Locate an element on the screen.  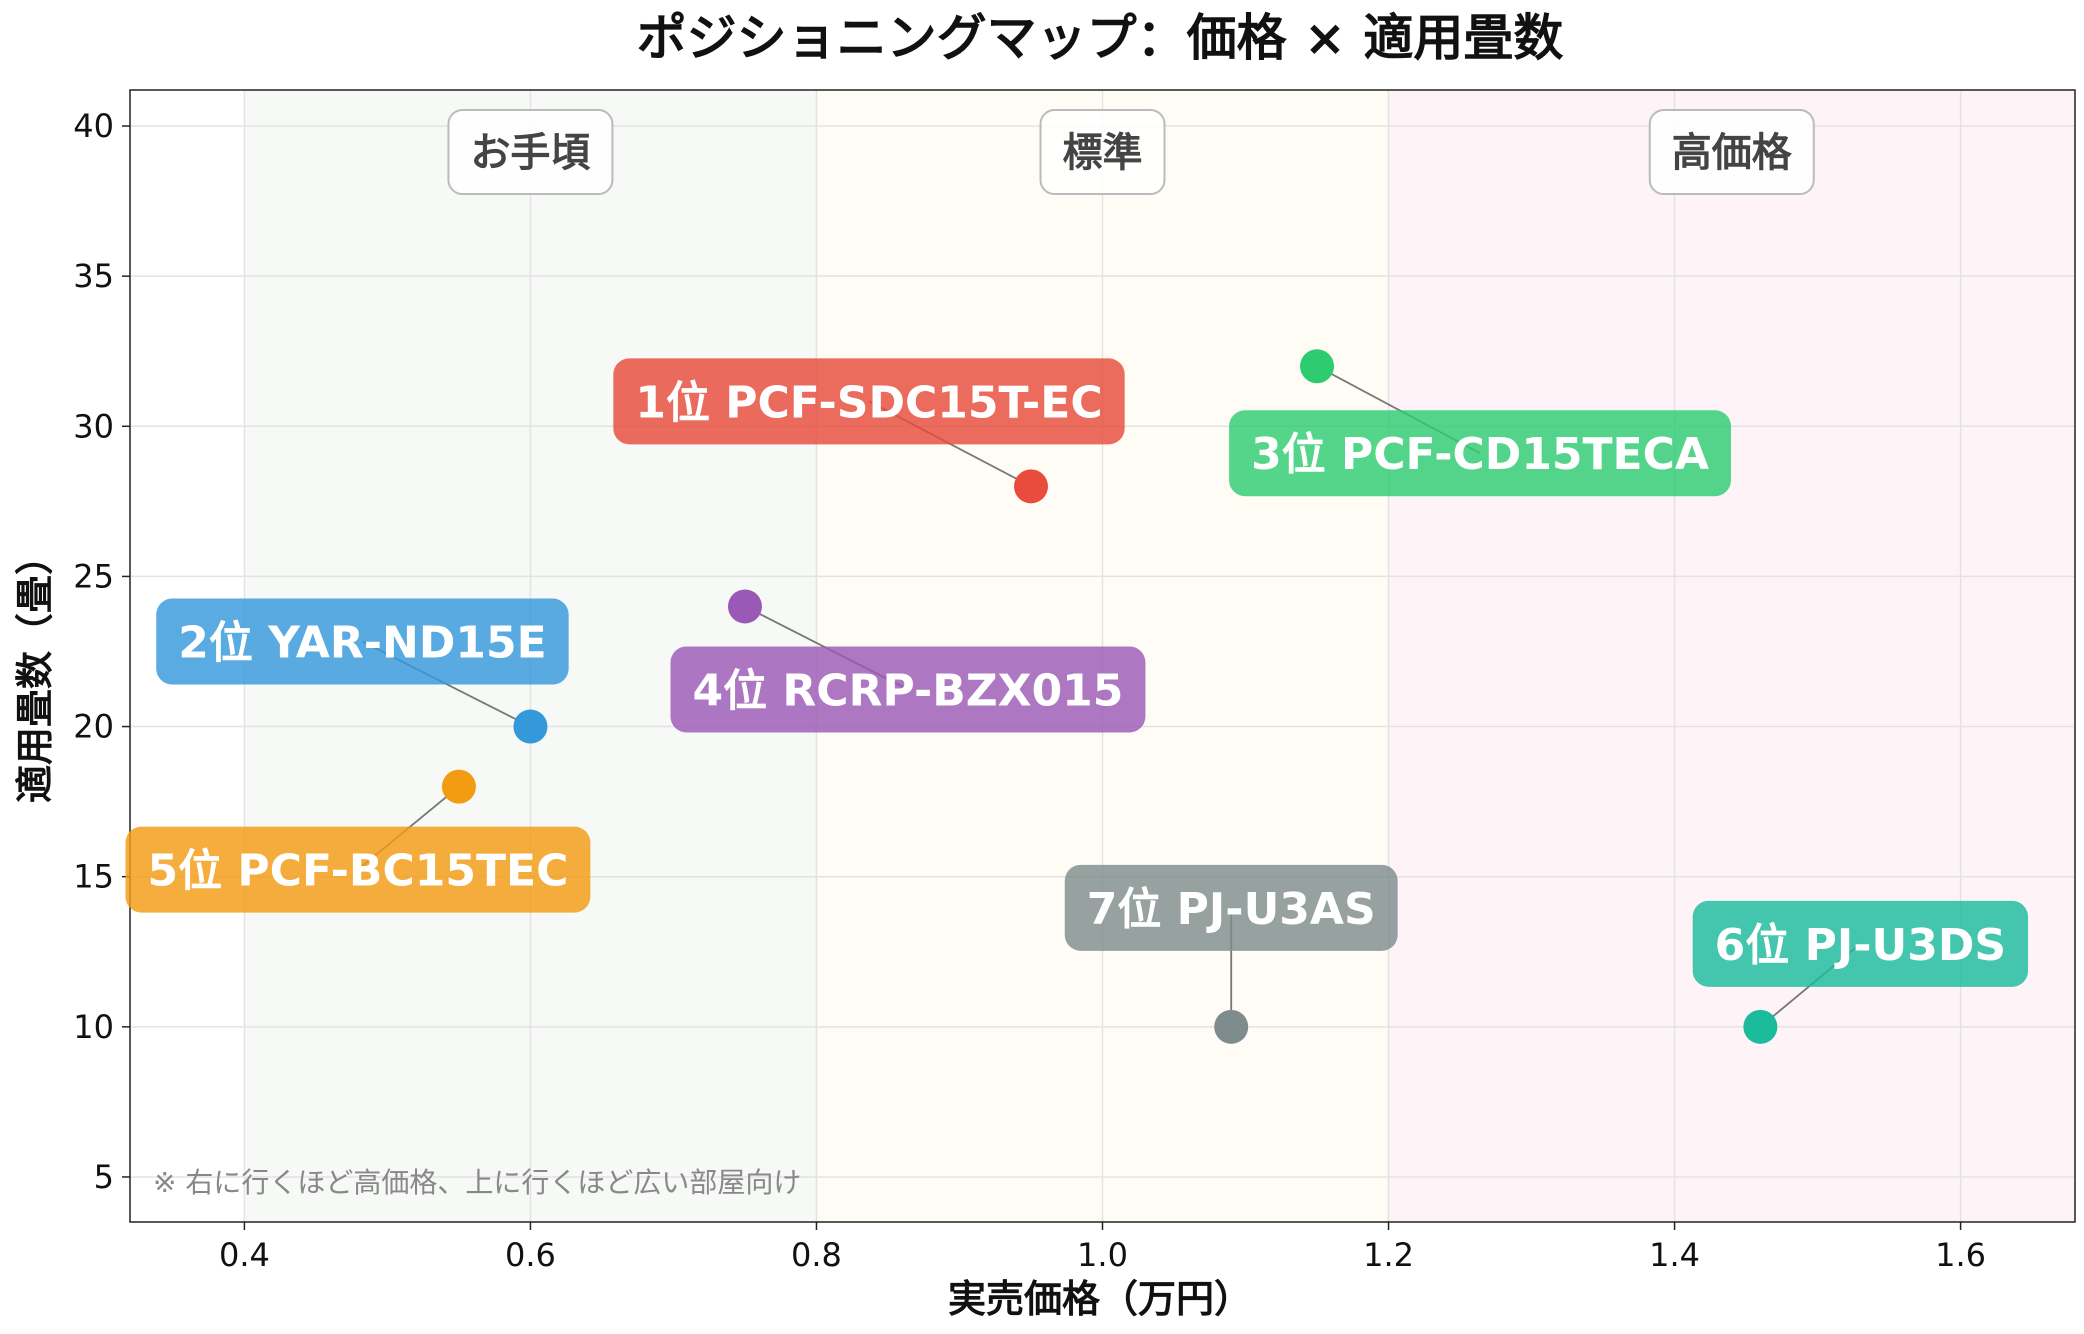
x-tick-label-3: 1.0 is located at coordinates (1102, 1255).